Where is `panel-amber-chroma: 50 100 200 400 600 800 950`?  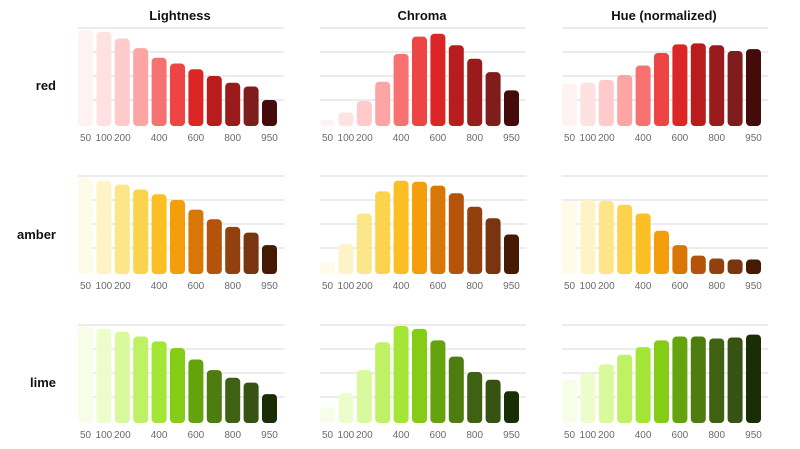
panel-amber-chroma: 50 100 200 400 600 800 950 is located at coordinates (423, 233).